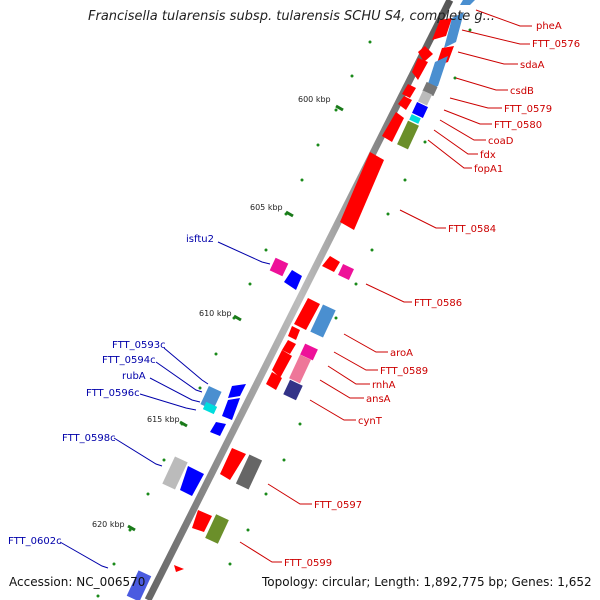 This screenshot has width=600, height=600. I want to click on feature-label: FTT_0593c, so click(139, 345).